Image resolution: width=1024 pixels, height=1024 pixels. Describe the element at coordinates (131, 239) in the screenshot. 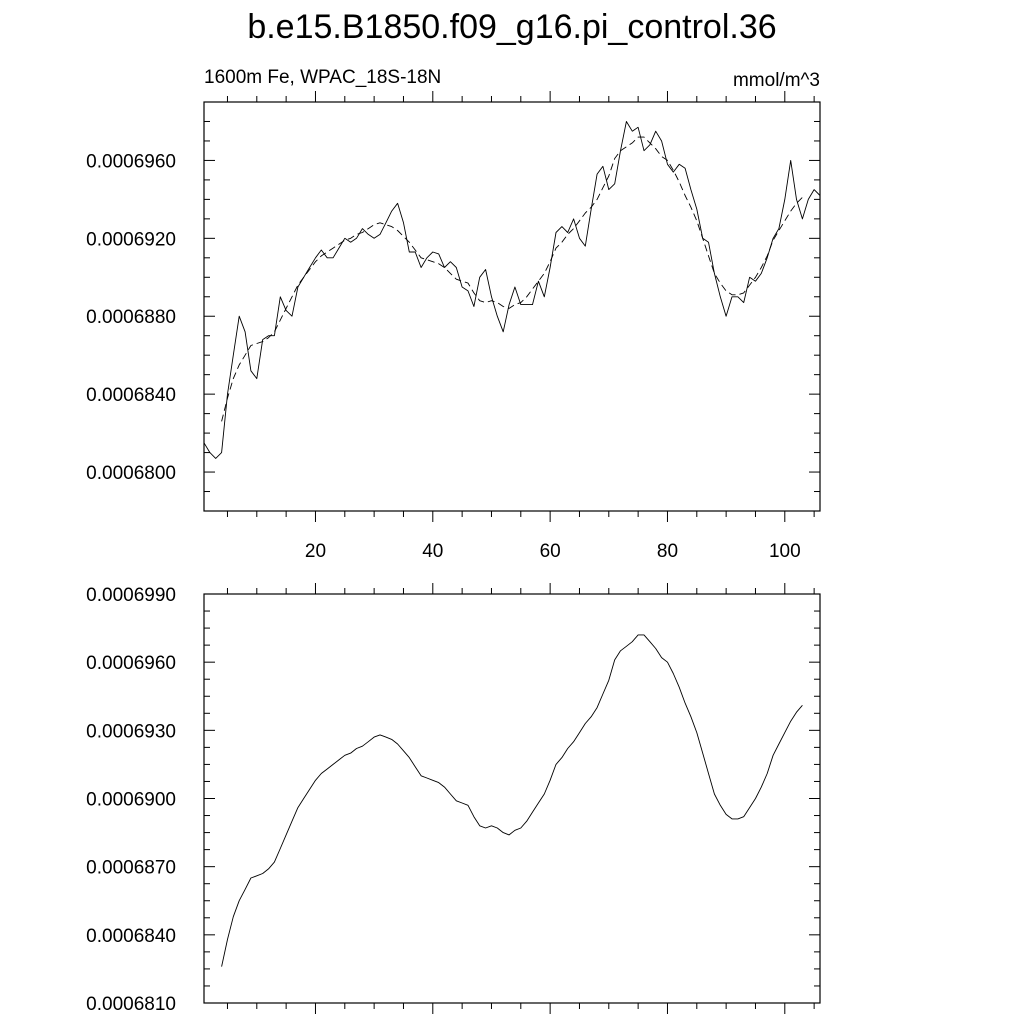

I see `top-ytick-label: 0.0006920` at that location.